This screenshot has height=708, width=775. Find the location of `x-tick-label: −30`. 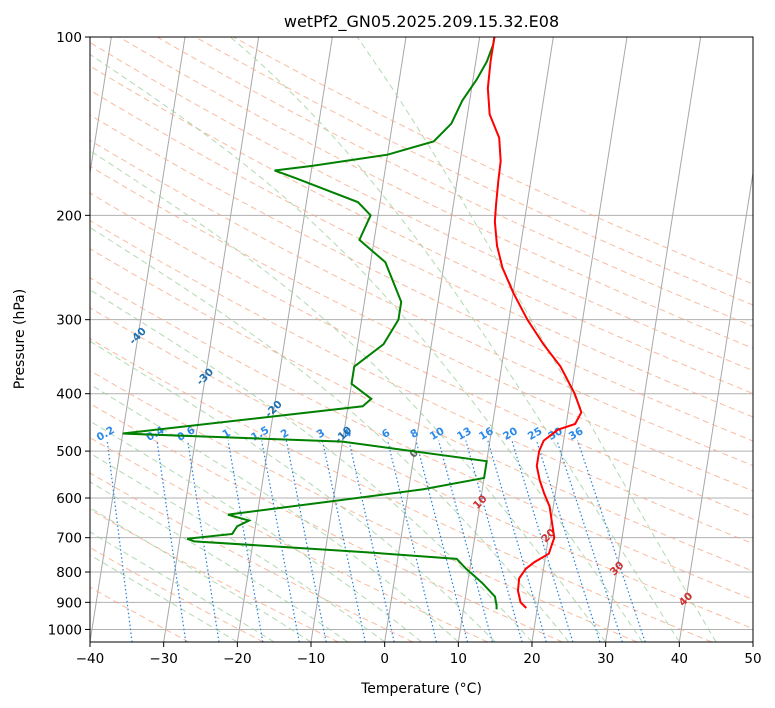

x-tick-label: −30 is located at coordinates (163, 659).